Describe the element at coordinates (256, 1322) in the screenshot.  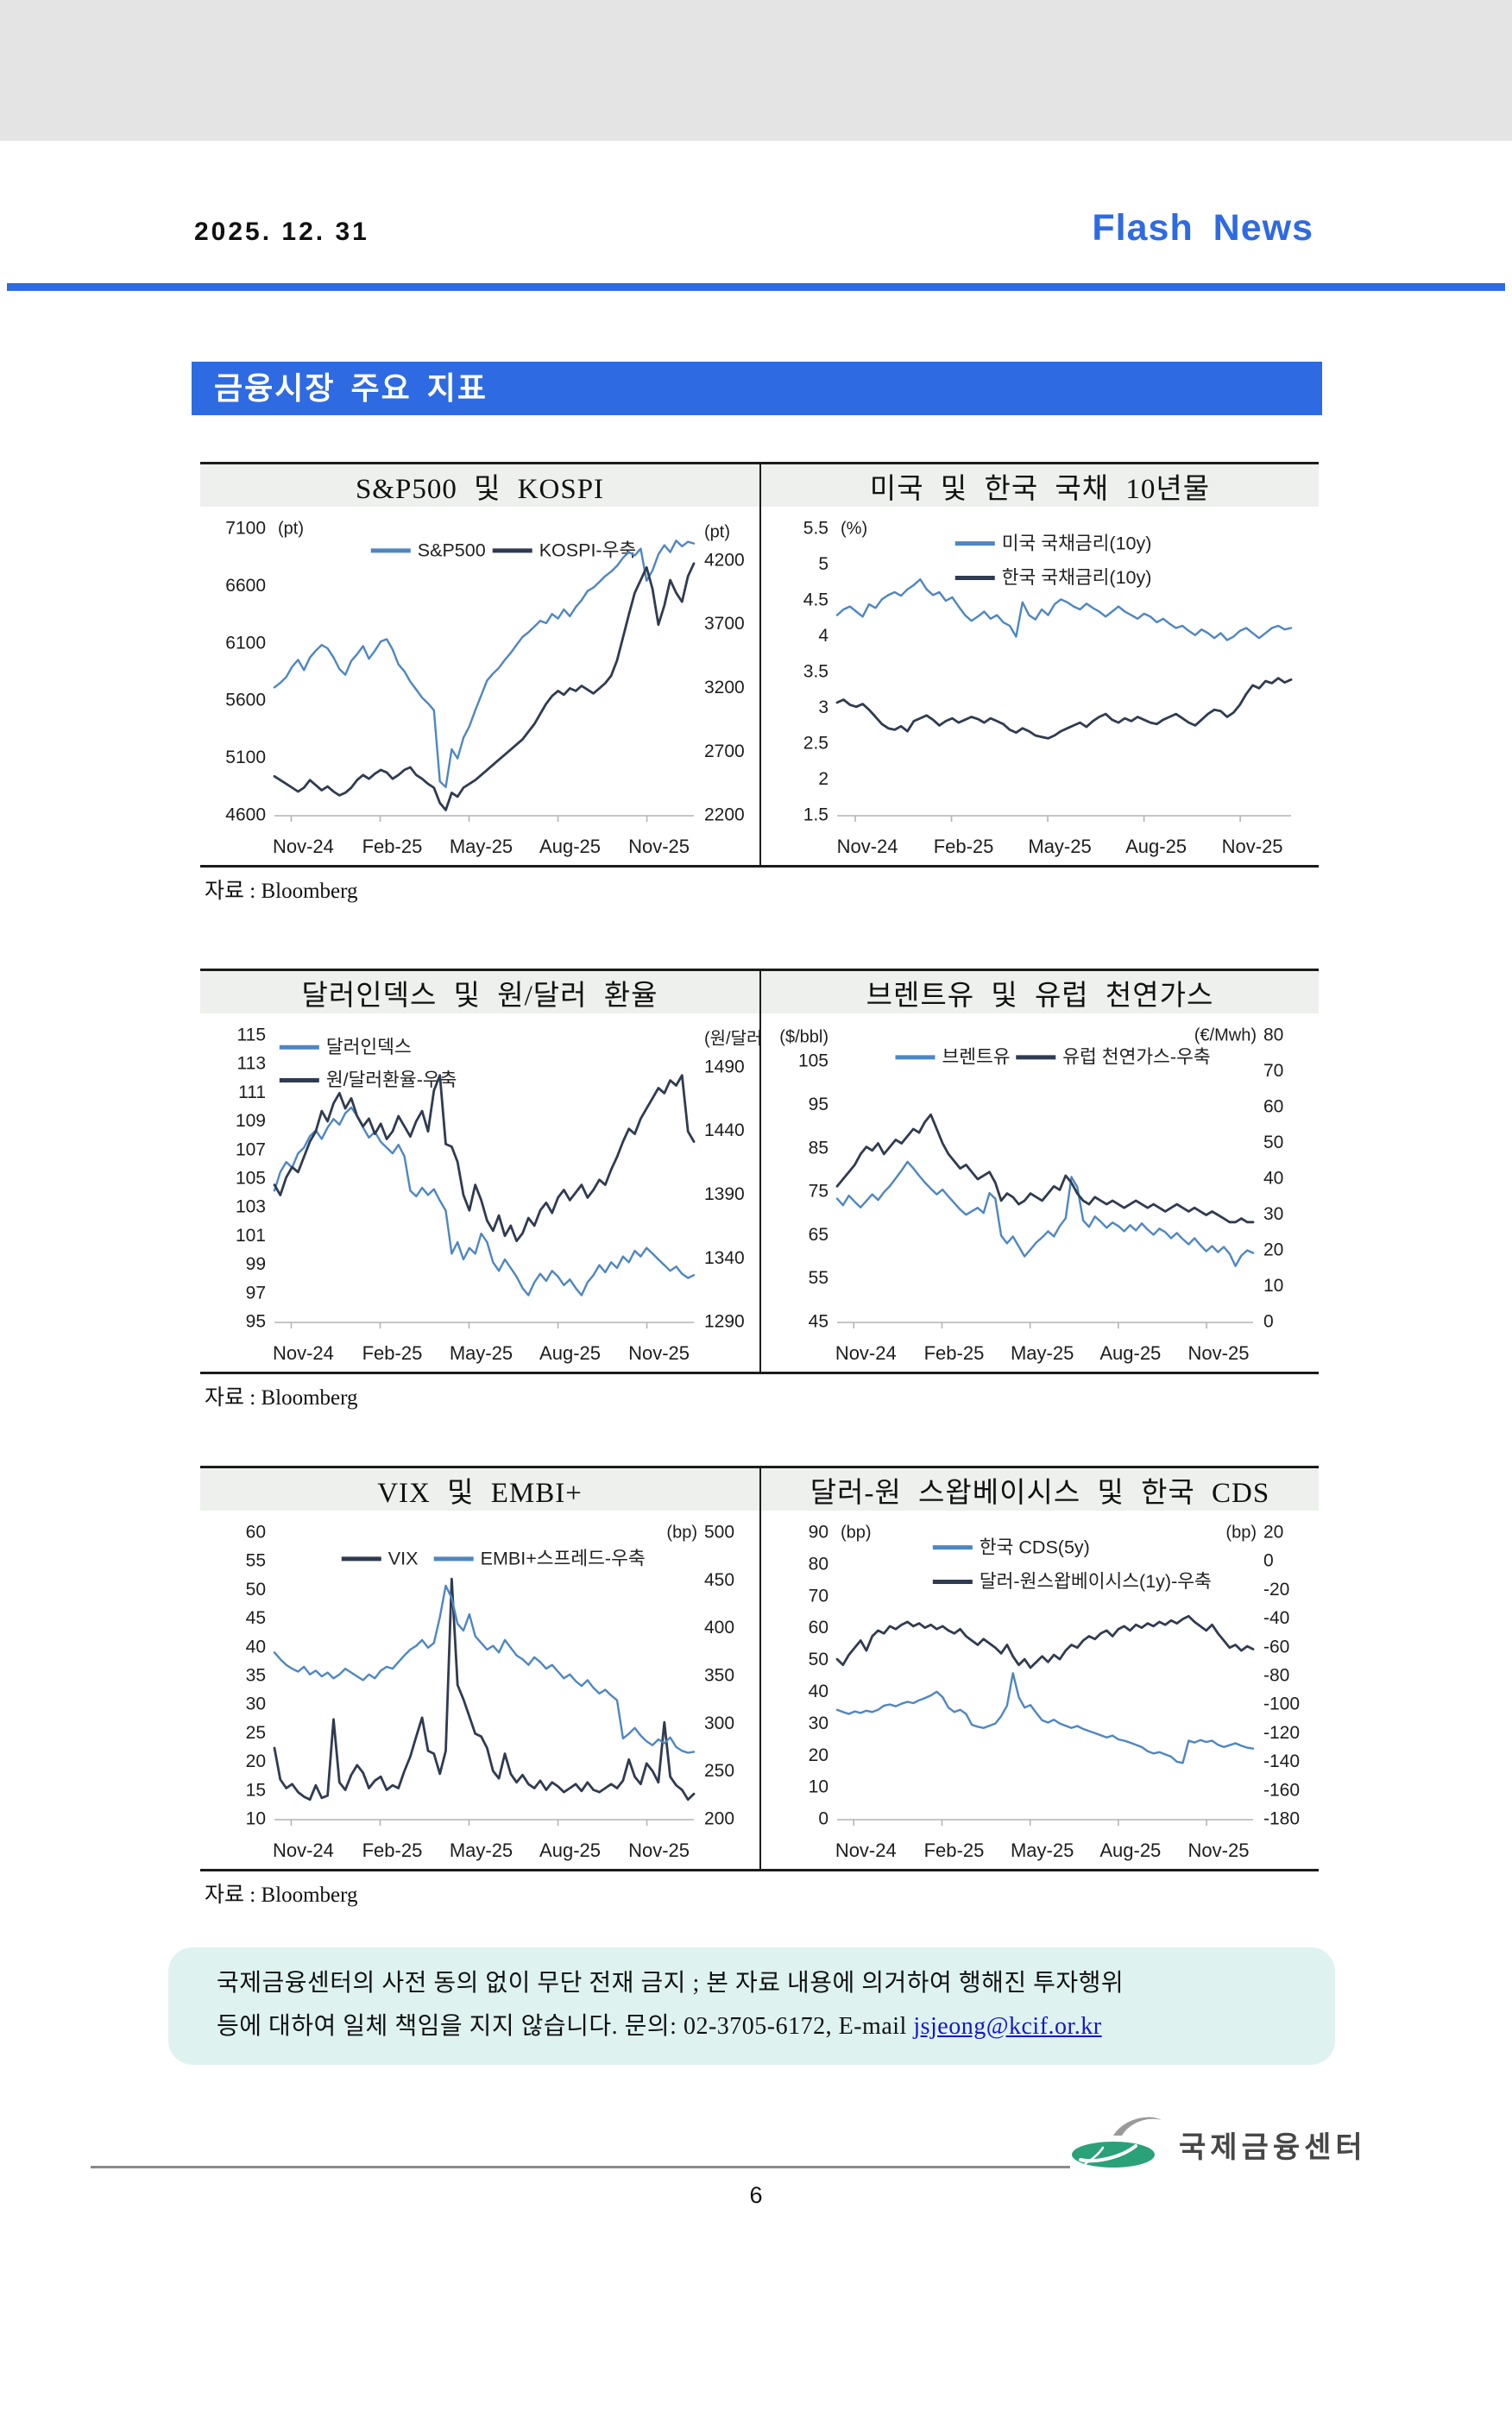
I see `svg-text: 95` at that location.